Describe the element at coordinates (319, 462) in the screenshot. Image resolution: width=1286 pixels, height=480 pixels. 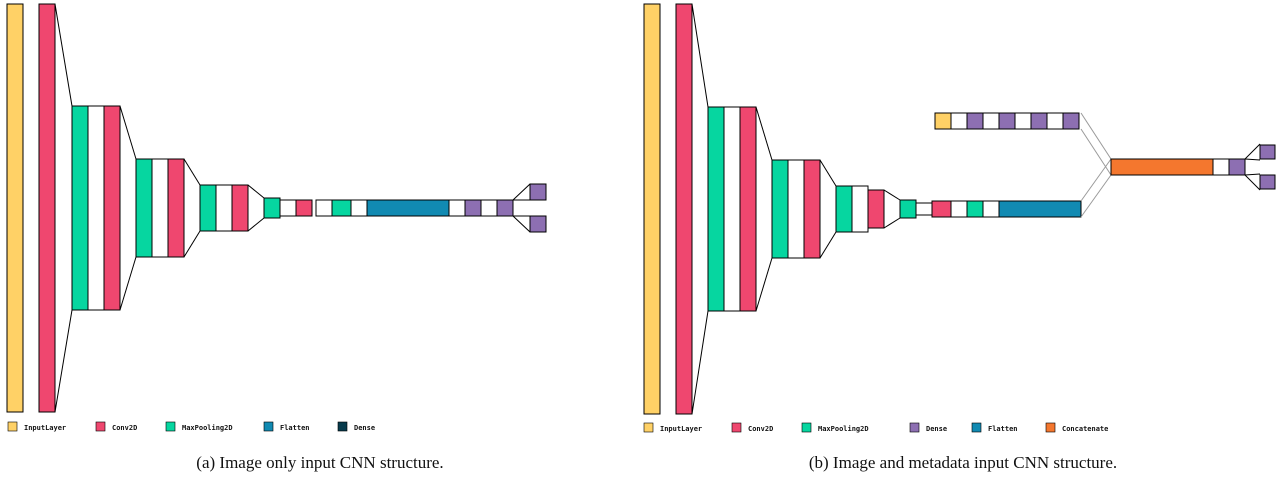
I see `panel-a-caption: (a) Image only input CNN structure.` at that location.